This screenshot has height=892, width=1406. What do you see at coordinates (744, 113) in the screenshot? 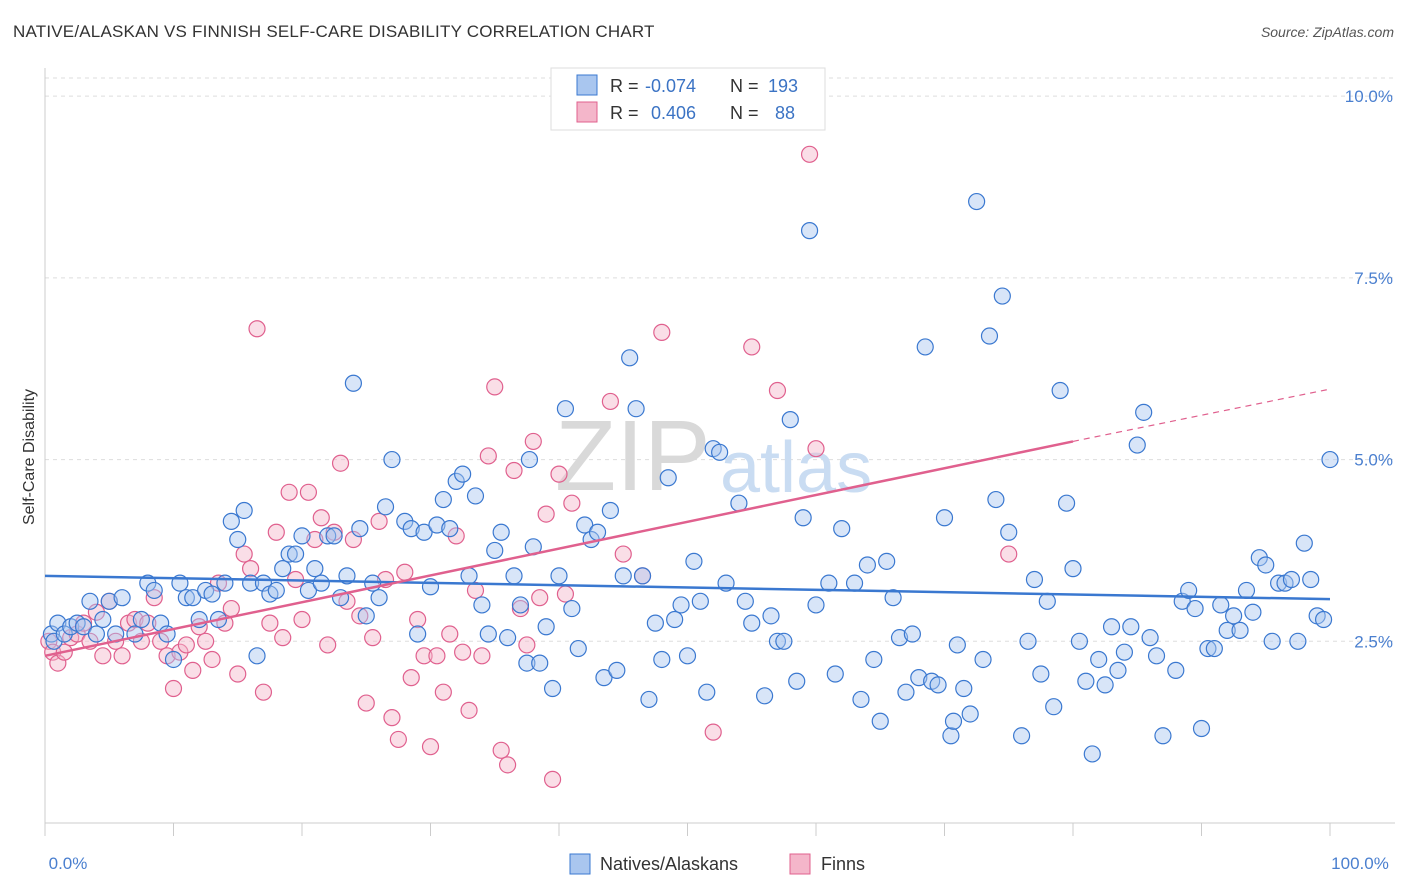
I see `legend-pink-n-label: N =` at bounding box center [744, 113].